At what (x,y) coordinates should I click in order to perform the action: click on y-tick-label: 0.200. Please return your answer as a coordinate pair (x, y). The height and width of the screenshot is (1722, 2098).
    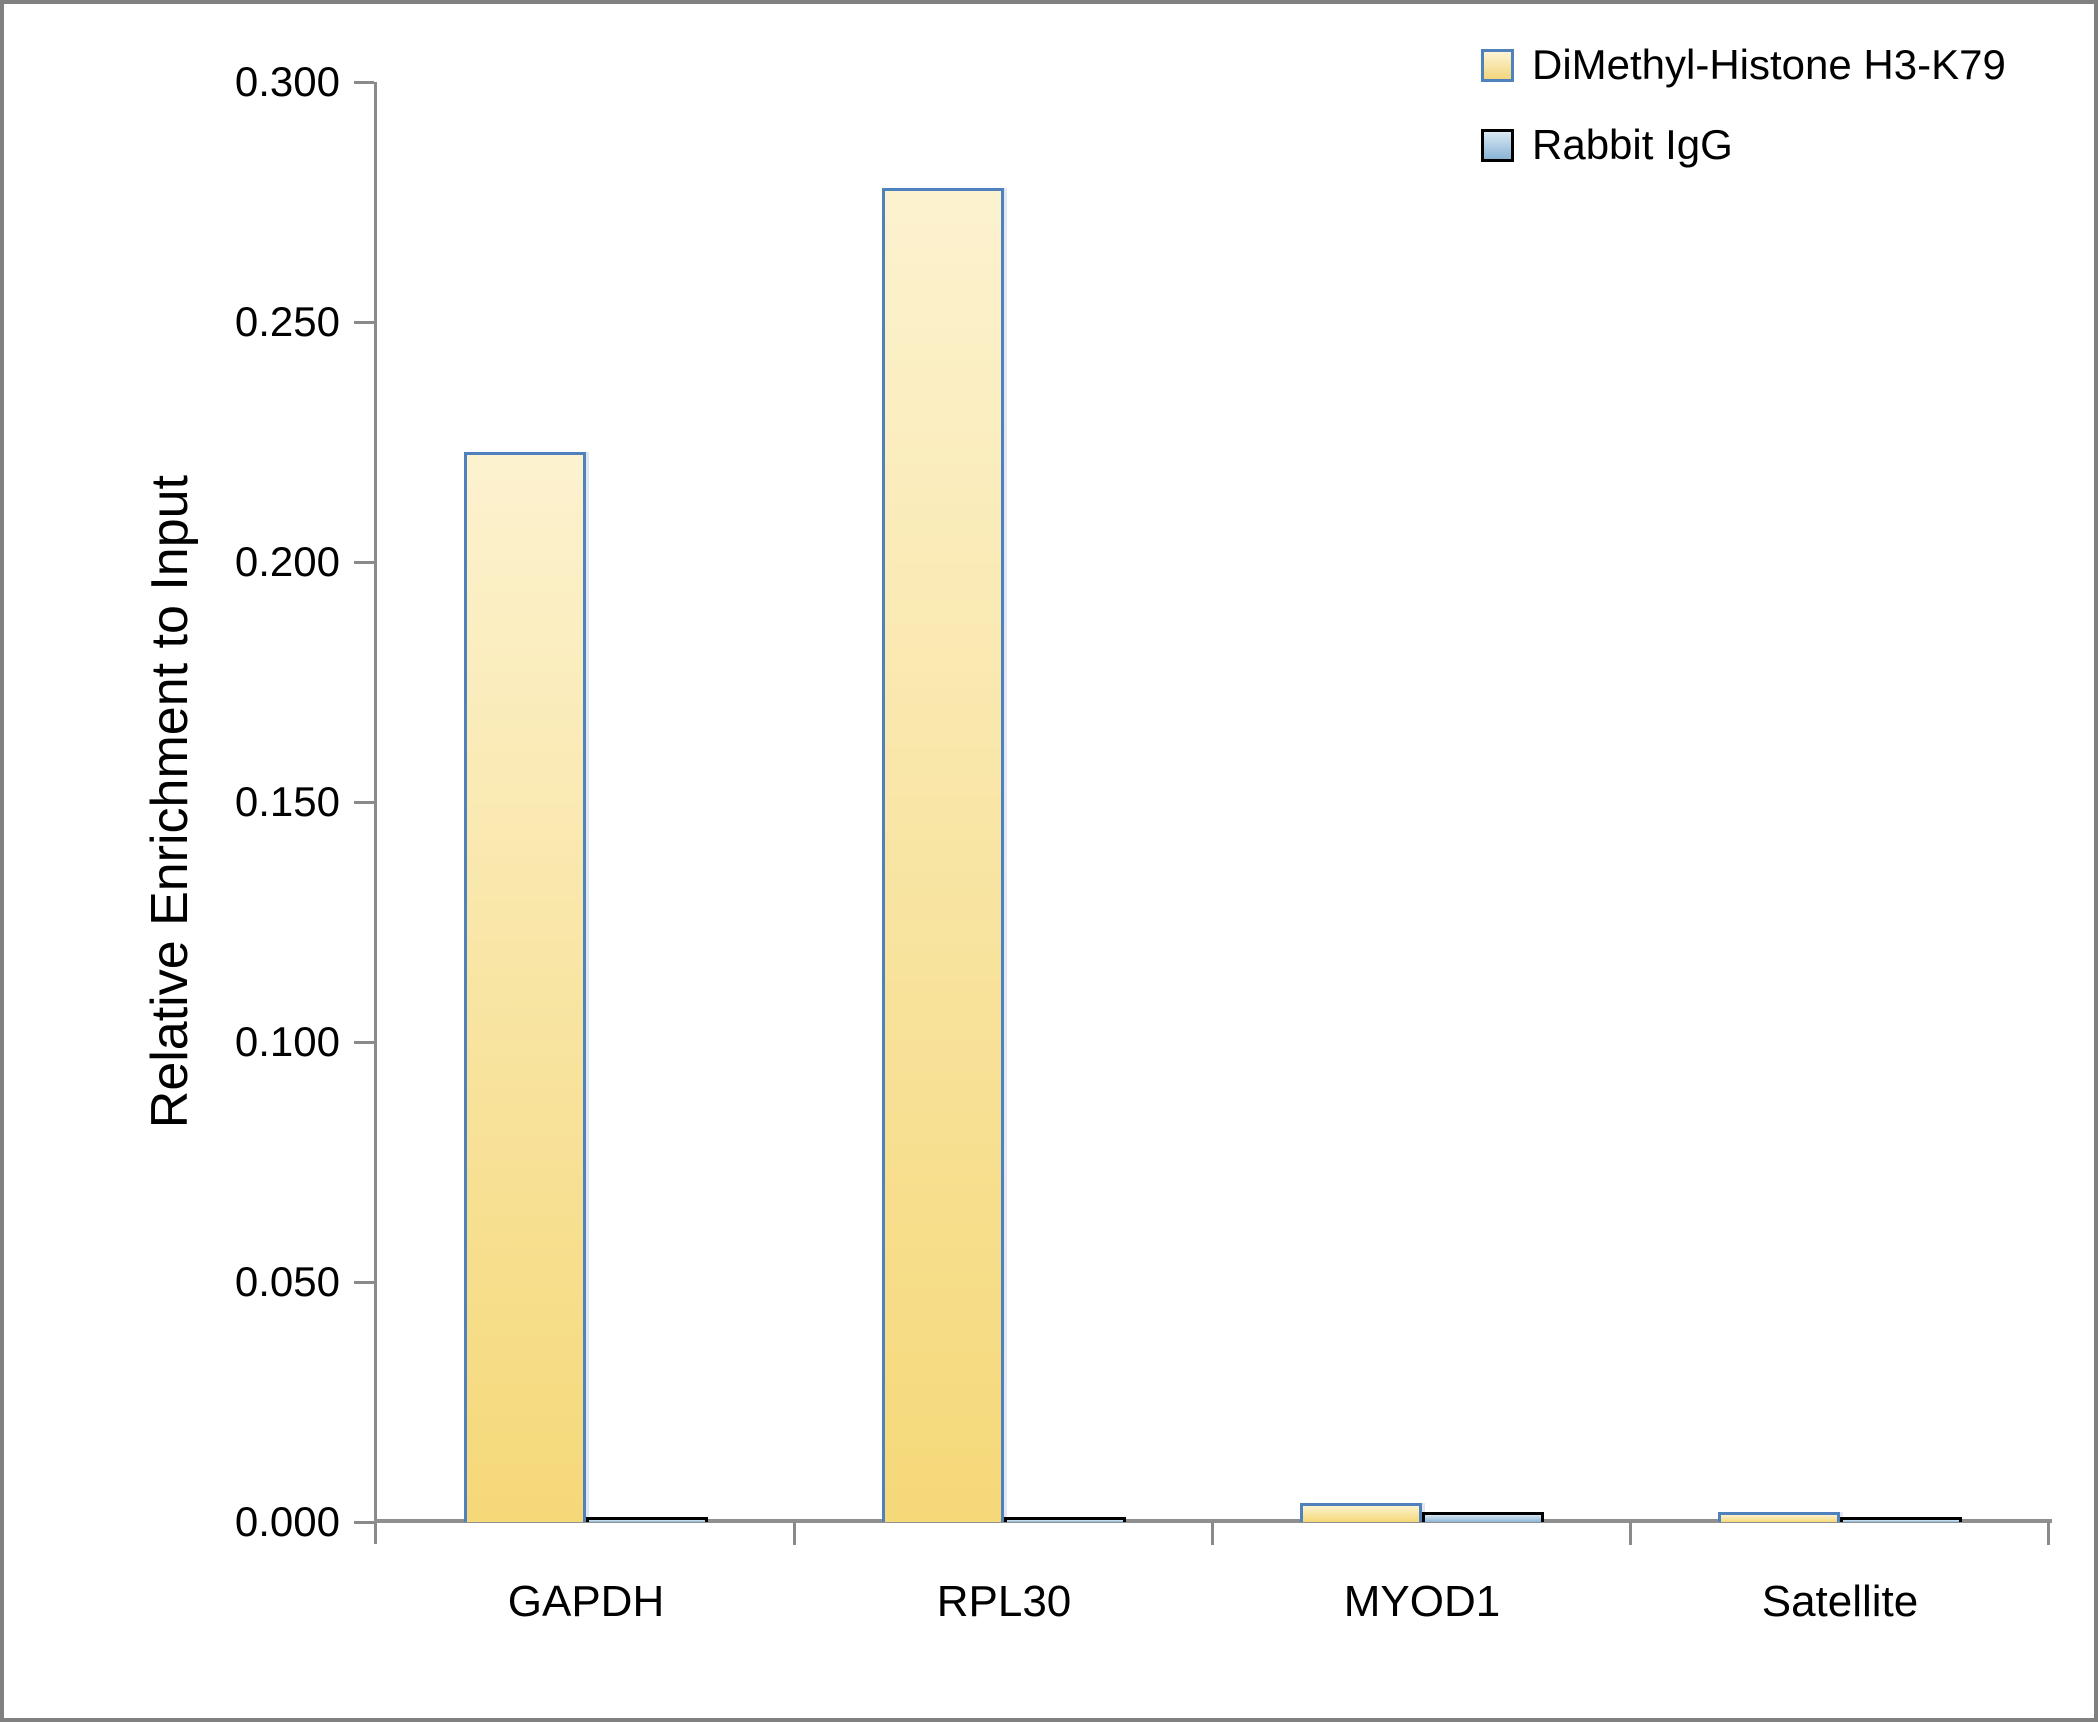
    Looking at the image, I should click on (287, 561).